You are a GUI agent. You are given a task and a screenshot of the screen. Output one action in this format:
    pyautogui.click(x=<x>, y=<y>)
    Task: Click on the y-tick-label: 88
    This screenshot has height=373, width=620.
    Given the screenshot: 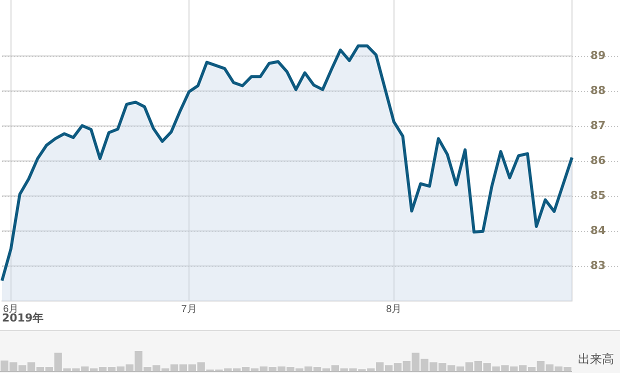 What is the action you would take?
    pyautogui.click(x=598, y=90)
    